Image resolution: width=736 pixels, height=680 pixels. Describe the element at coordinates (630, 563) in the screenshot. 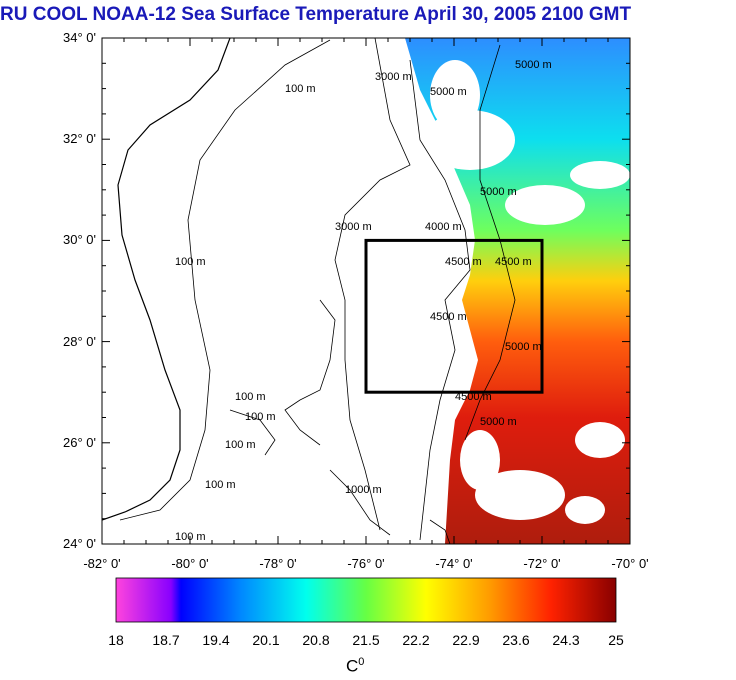

I see `lon-label: -70° 0'` at that location.